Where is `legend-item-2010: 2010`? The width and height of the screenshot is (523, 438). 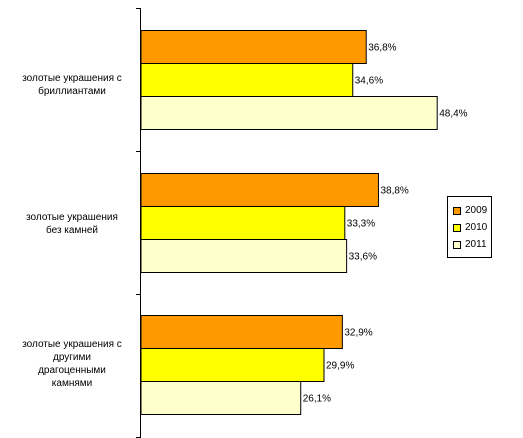
legend-item-2010: 2010 is located at coordinates (472, 227).